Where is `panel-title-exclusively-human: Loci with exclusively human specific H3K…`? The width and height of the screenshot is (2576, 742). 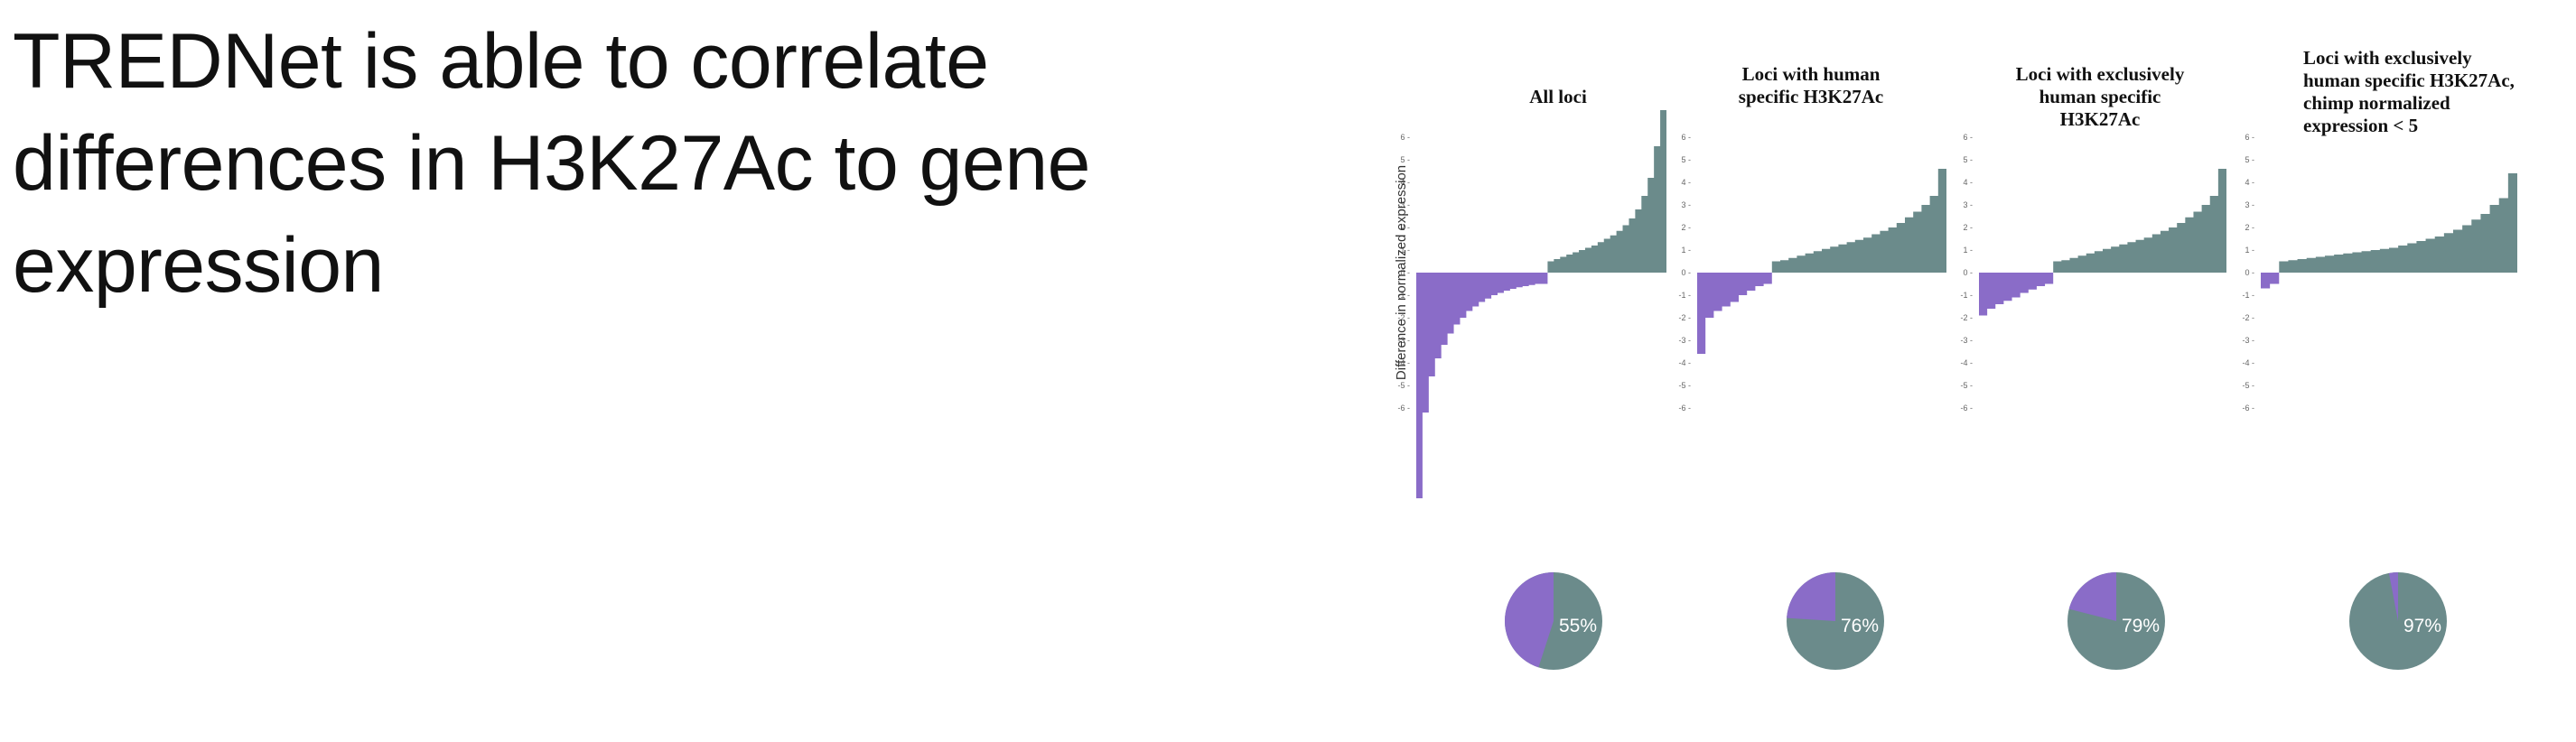 panel-title-exclusively-human: Loci with exclusively human specific H3K… is located at coordinates (2100, 96).